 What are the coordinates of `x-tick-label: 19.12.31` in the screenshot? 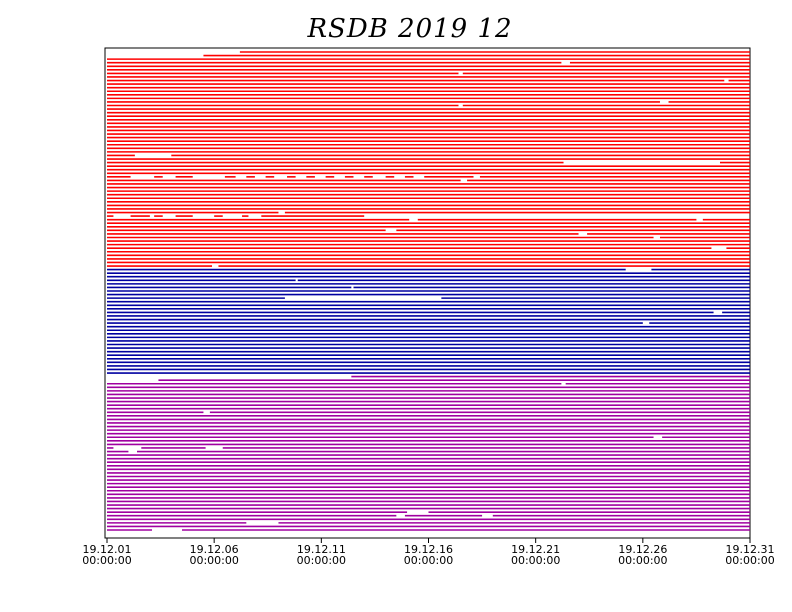 It's located at (750, 549).